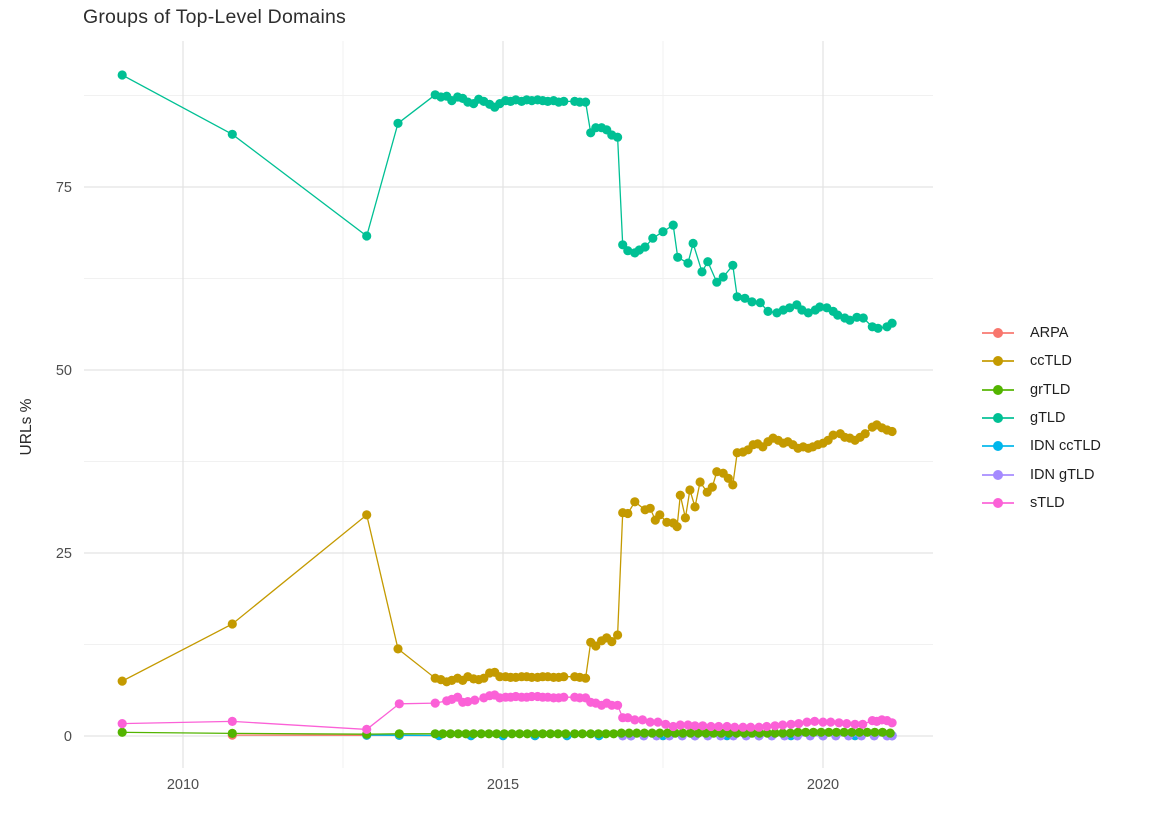  What do you see at coordinates (64, 371) in the screenshot?
I see `y-tick-label: 50` at bounding box center [64, 371].